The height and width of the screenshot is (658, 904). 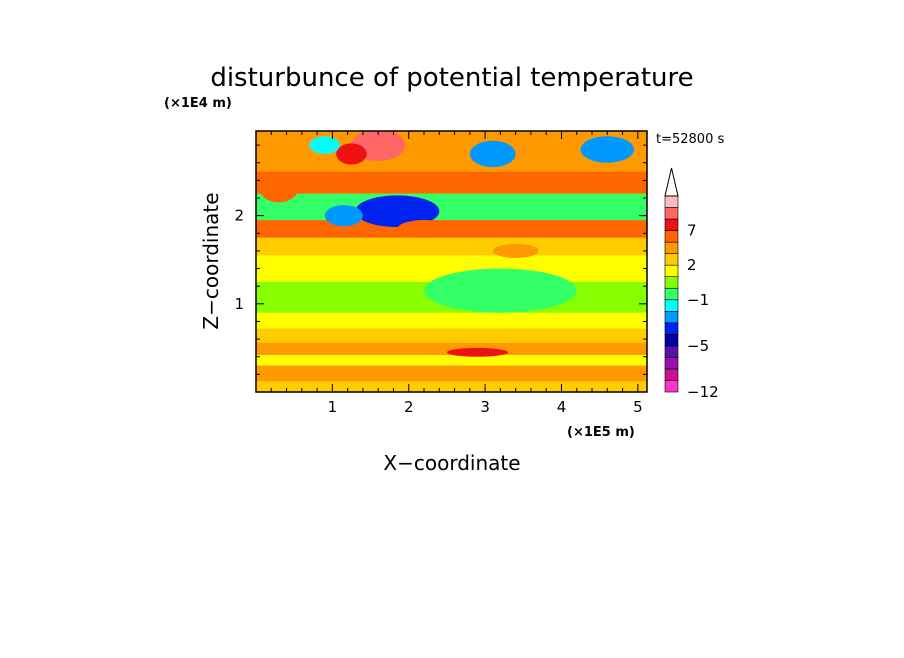 I want to click on colorbar-extend-triangle, so click(x=671, y=182).